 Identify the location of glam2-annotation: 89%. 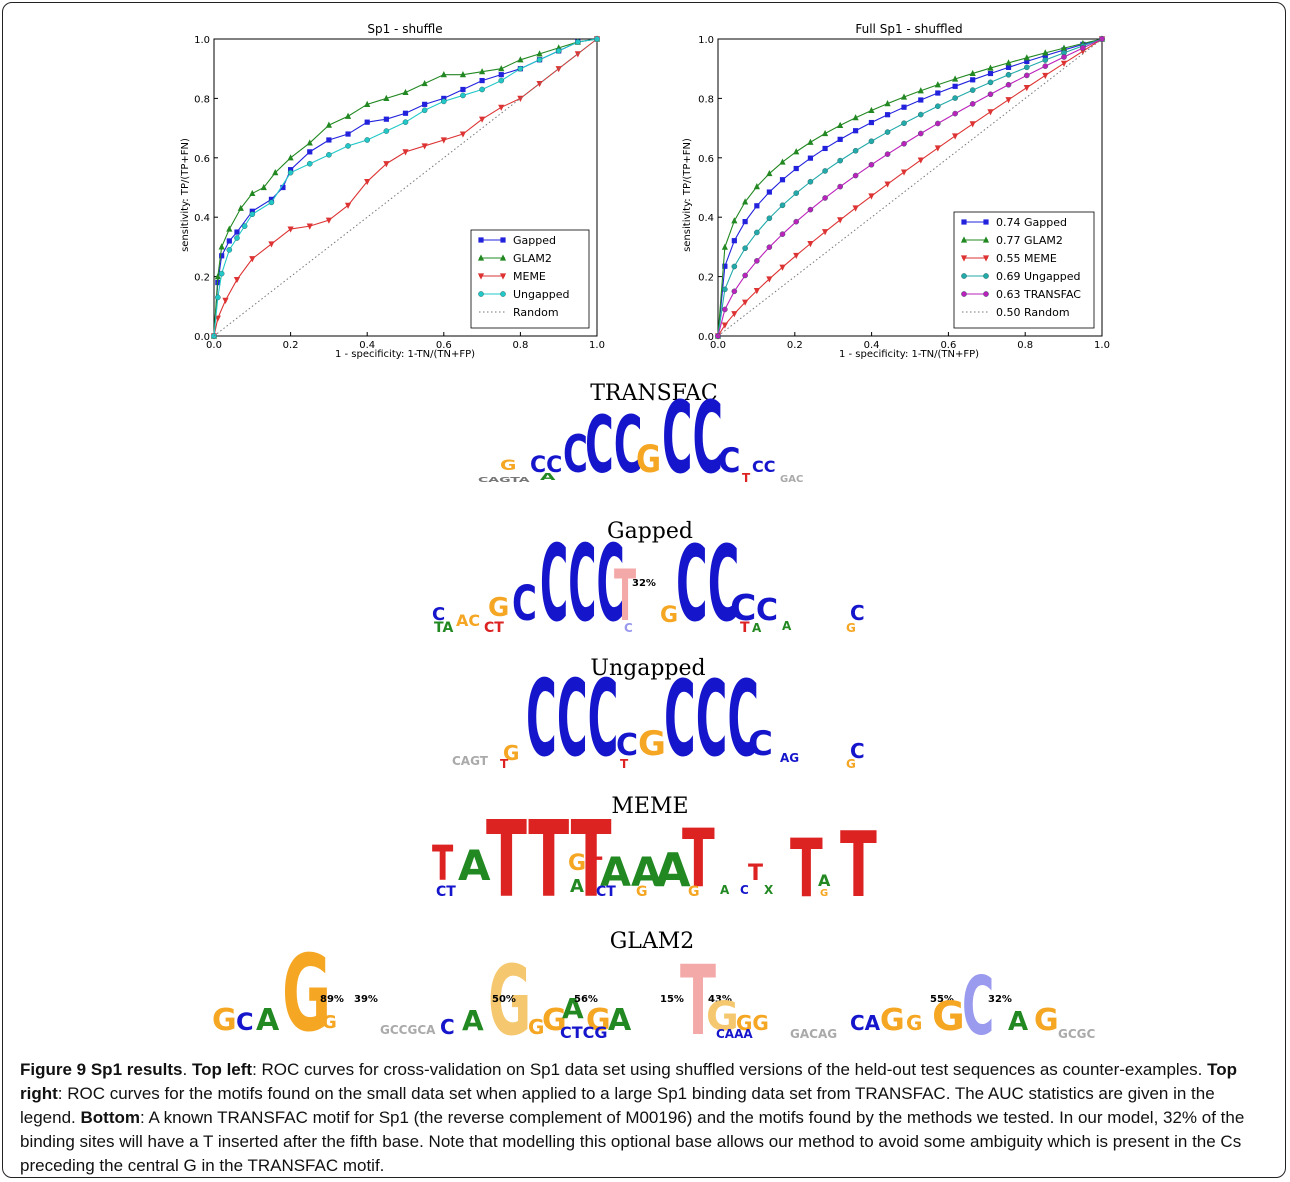
(332, 999).